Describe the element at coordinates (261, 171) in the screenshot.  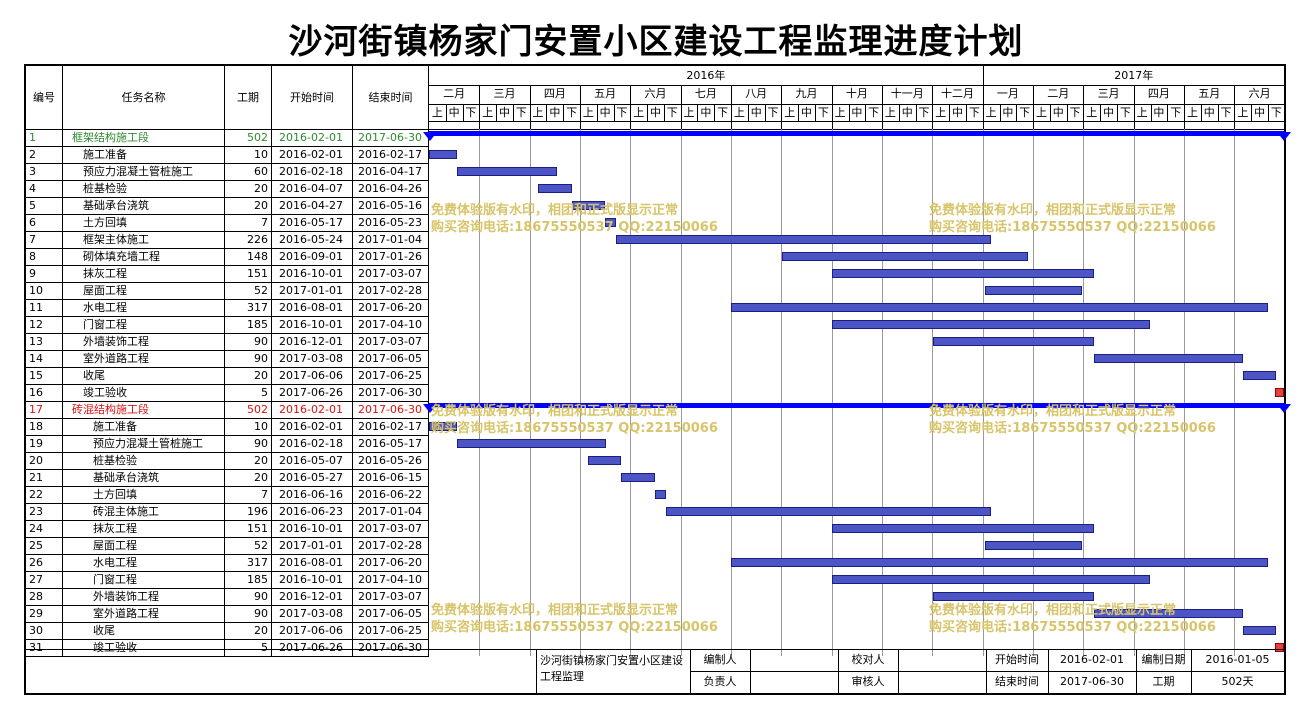
I see `task-duration: 60` at that location.